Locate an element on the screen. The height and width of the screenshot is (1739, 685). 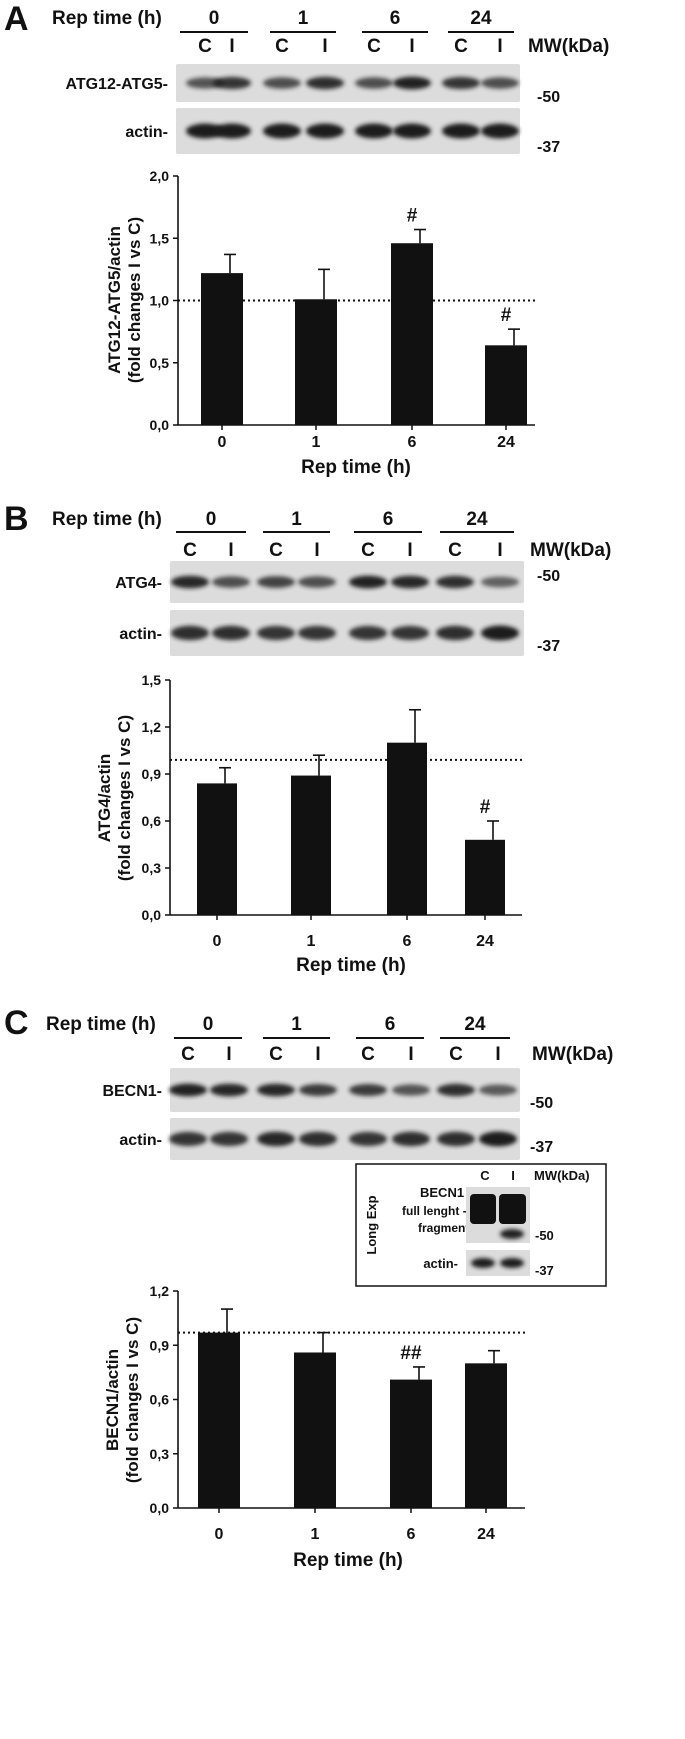
x-category-label: 1 is located at coordinates (311, 941).